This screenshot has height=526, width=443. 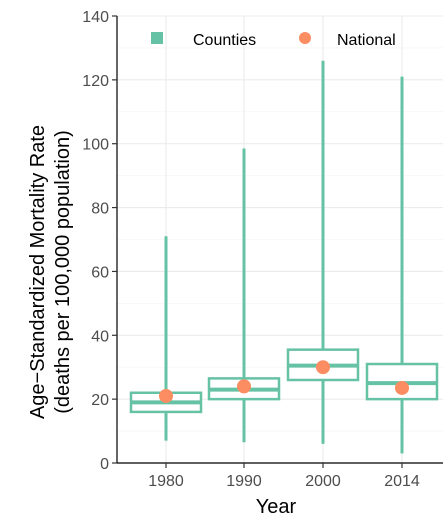 I want to click on national-point-2014, so click(x=402, y=387).